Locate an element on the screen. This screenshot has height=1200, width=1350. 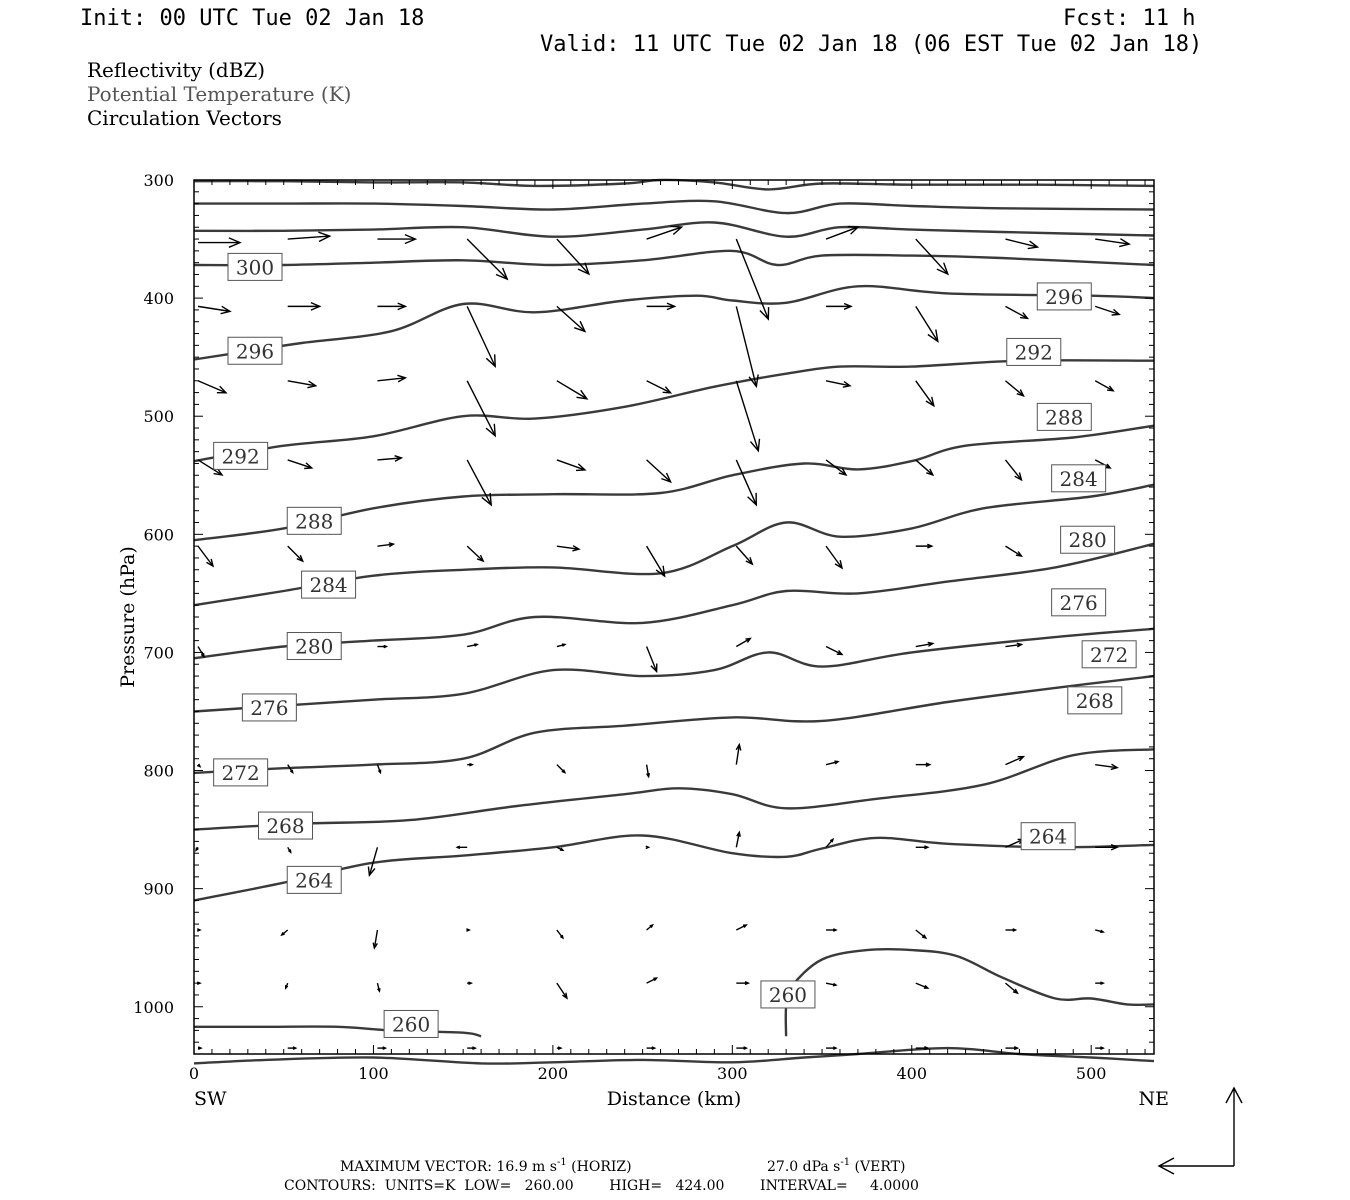
y-tick-label: 700 is located at coordinates (158, 652).